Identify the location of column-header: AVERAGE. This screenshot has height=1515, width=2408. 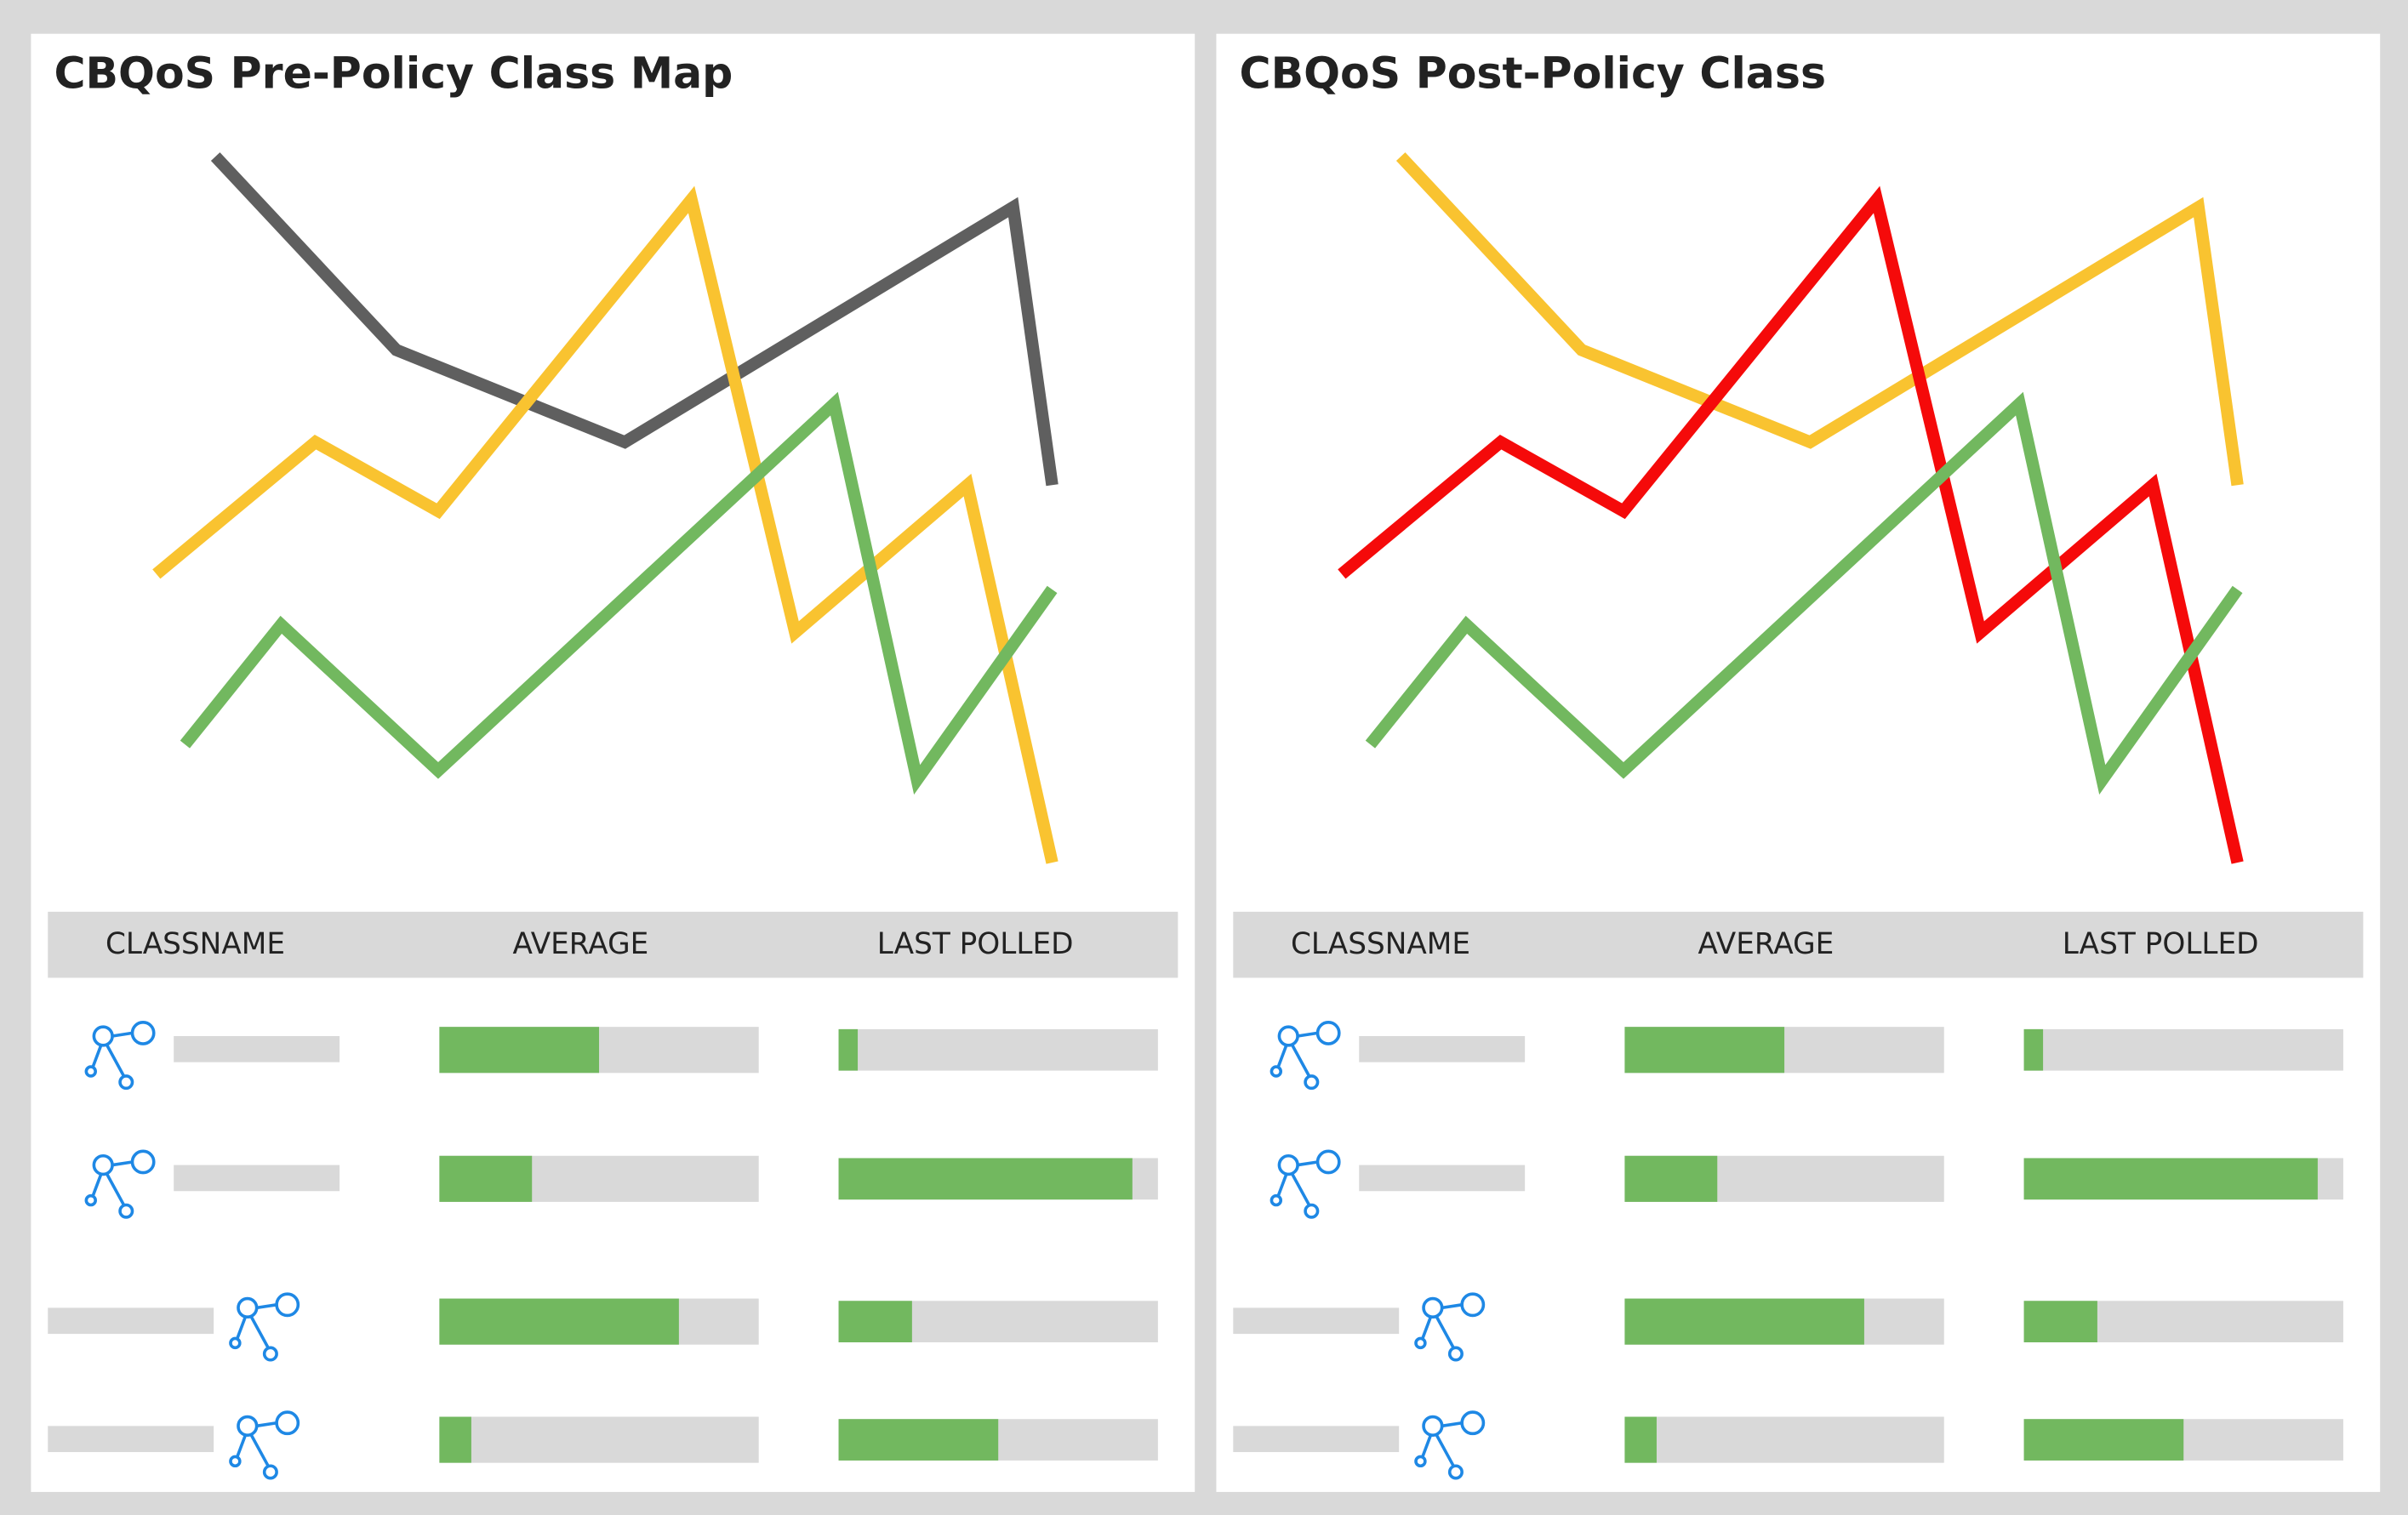
(1766, 944).